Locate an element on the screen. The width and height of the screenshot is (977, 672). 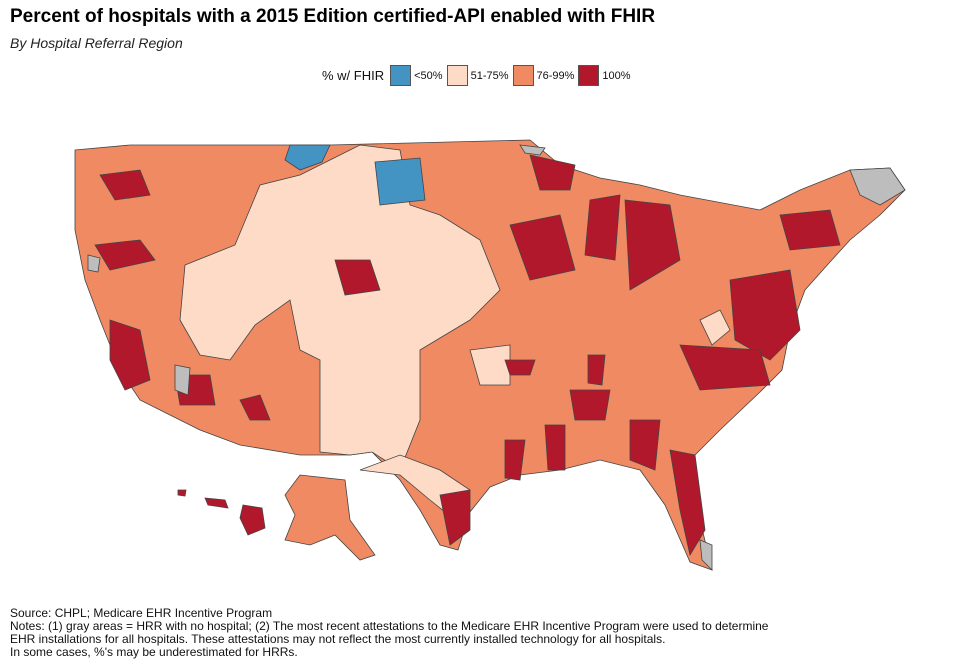
legend-title: % w/ FHIR is located at coordinates (353, 75).